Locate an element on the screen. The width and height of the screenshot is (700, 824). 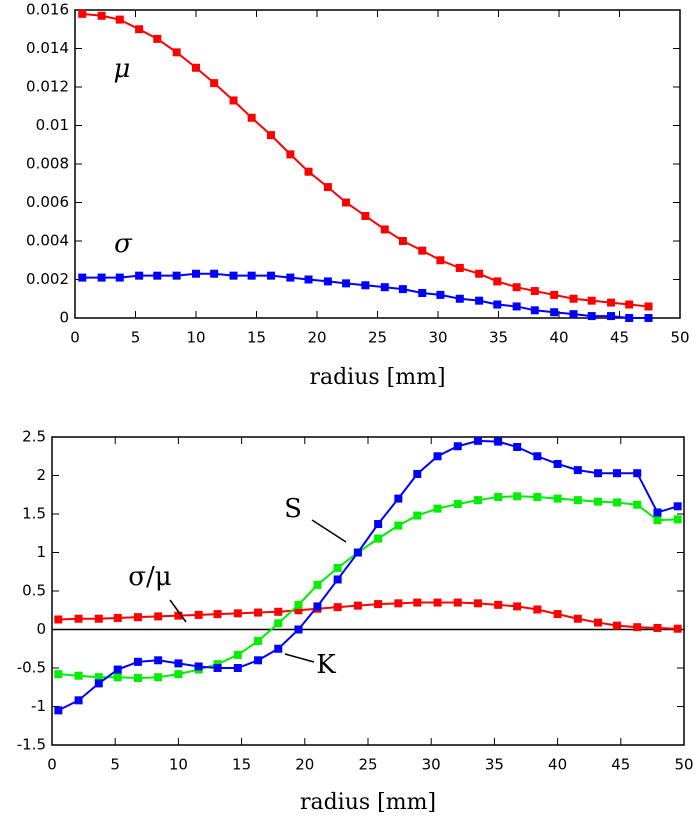
y-tick-label: 0.01 is located at coordinates (52, 125).